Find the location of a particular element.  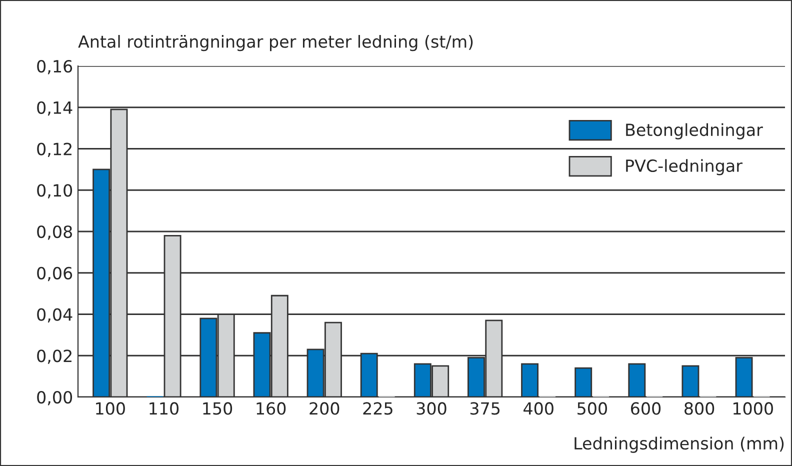

y-tick-label: 0,06 is located at coordinates (54, 274).